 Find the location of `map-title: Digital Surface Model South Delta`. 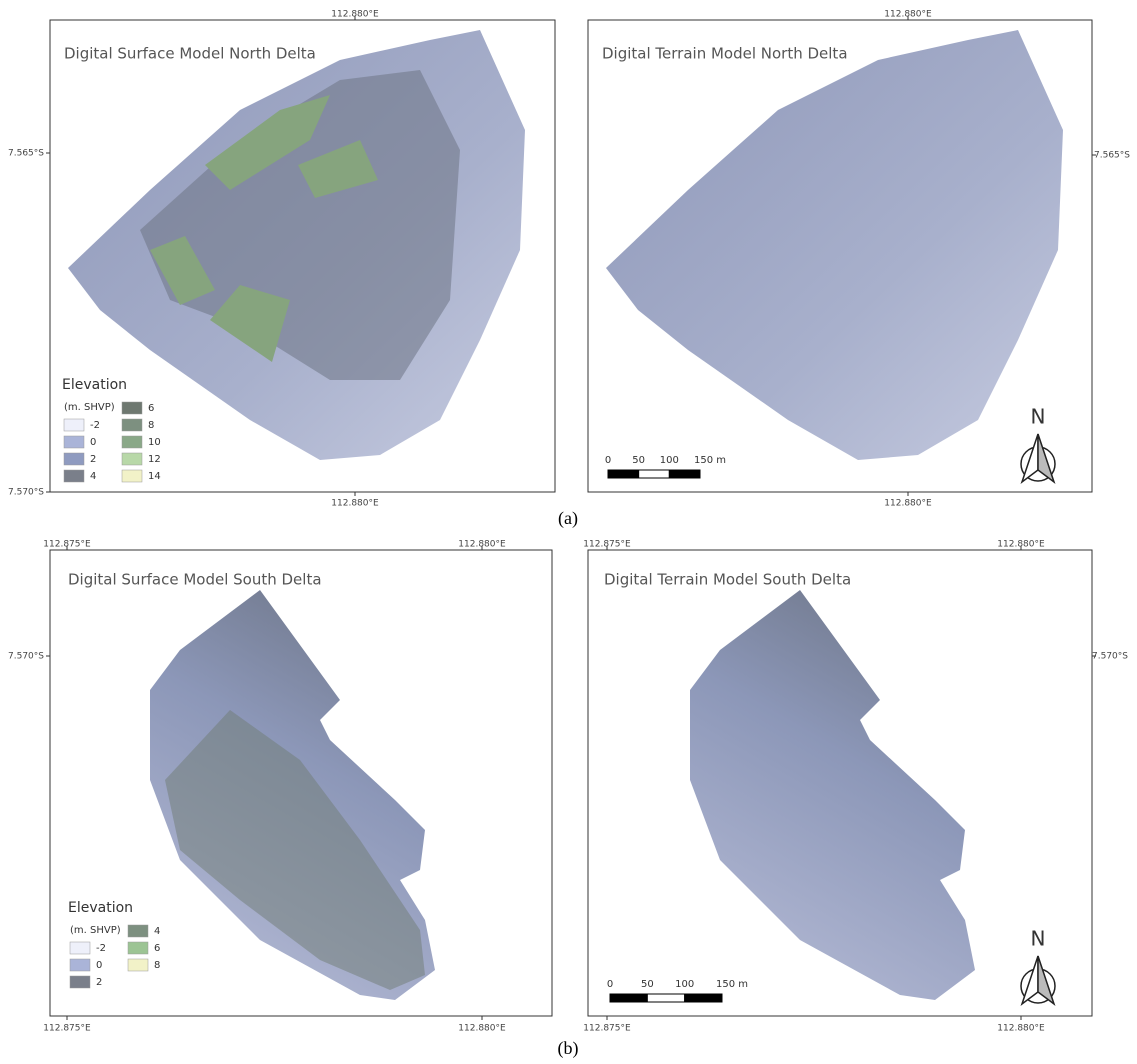

map-title: Digital Surface Model South Delta is located at coordinates (195, 580).